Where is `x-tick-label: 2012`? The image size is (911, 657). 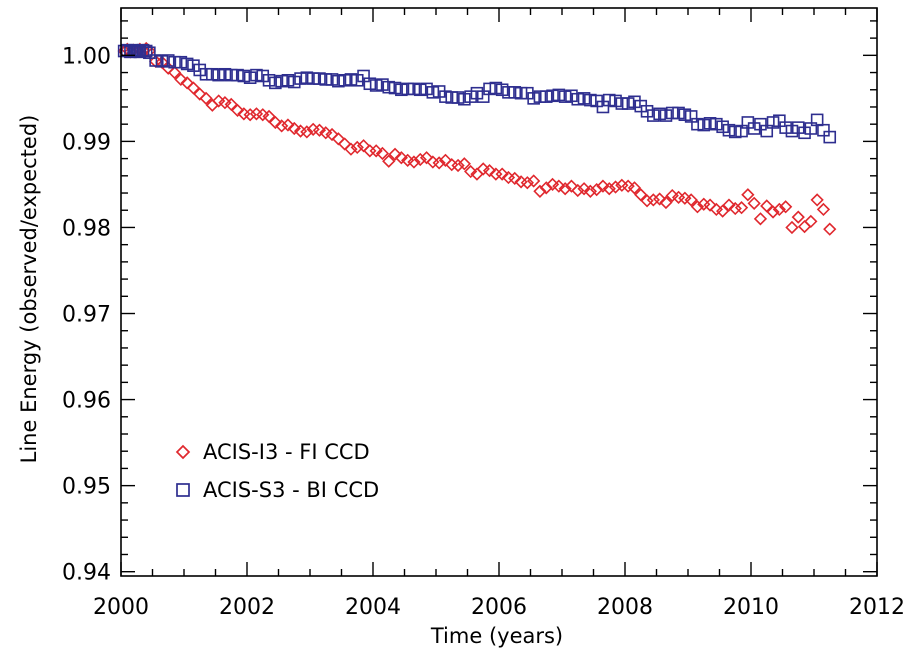
x-tick-label: 2012 is located at coordinates (877, 607).